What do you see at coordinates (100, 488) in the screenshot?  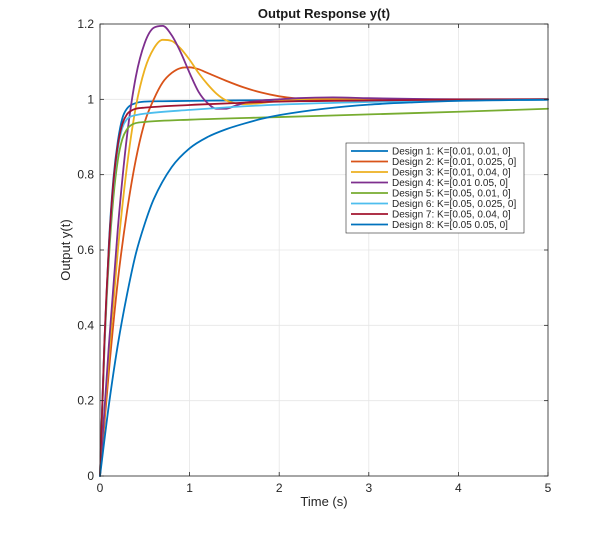 I see `x-tick-label: 0` at bounding box center [100, 488].